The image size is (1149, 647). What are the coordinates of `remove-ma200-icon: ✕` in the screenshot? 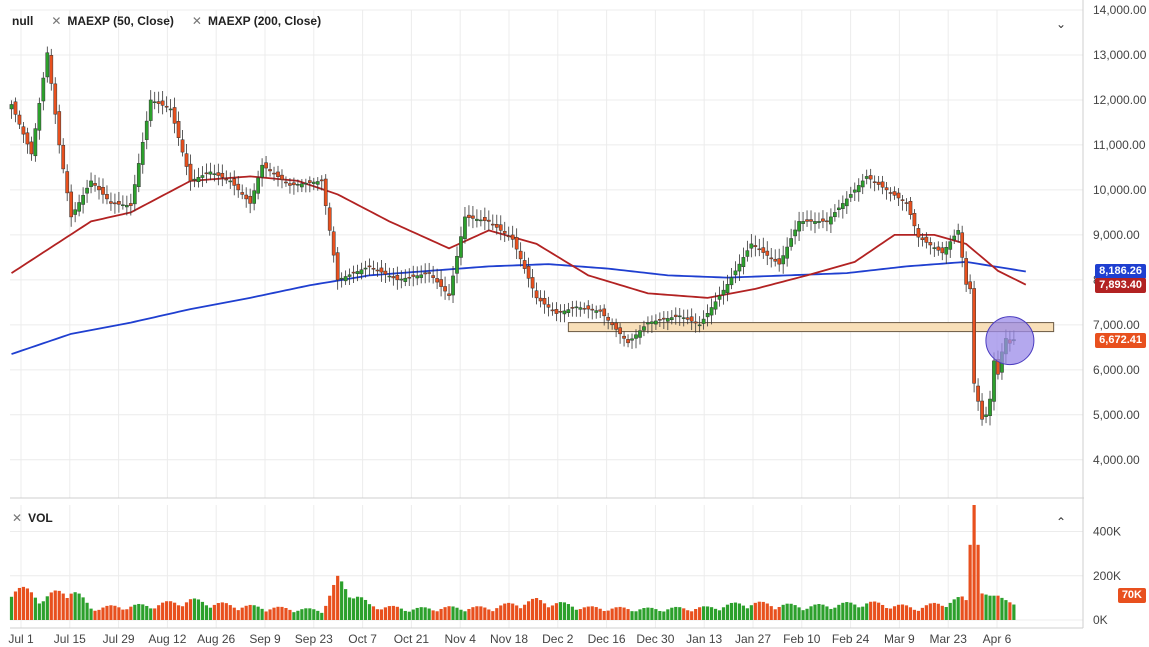 It's located at (196, 21).